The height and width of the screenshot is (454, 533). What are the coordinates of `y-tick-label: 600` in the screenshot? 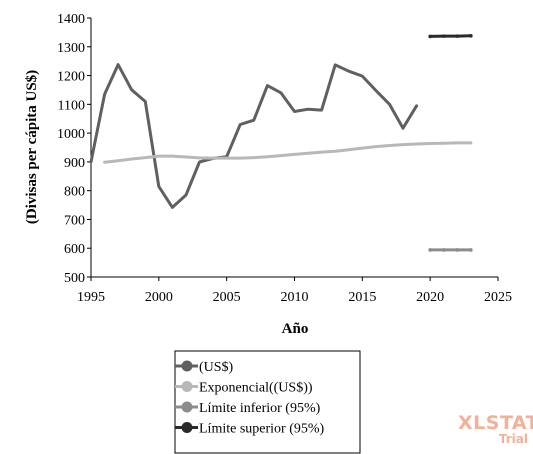 It's located at (74, 249).